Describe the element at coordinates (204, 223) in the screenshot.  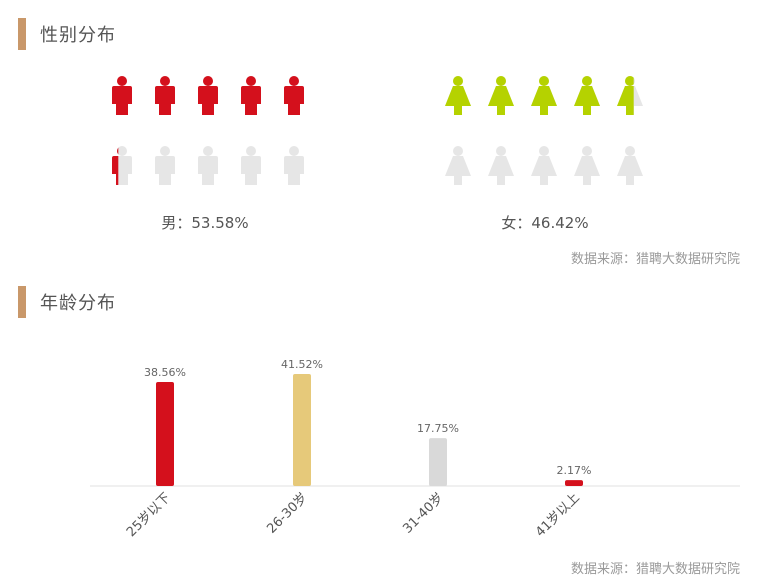
I see `male-percentage-label: 男：53.58%` at that location.